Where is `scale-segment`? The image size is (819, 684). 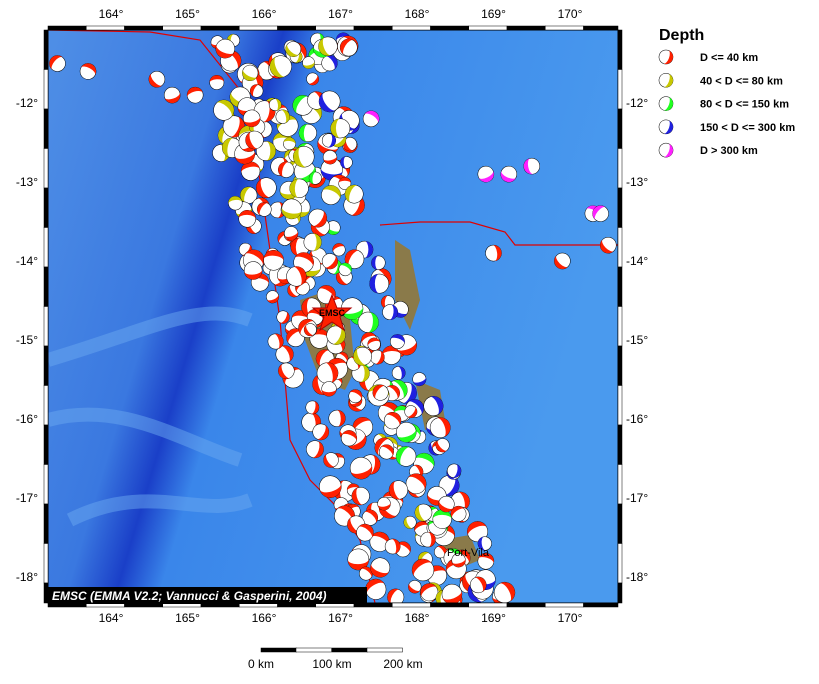
scale-segment is located at coordinates (349, 650).